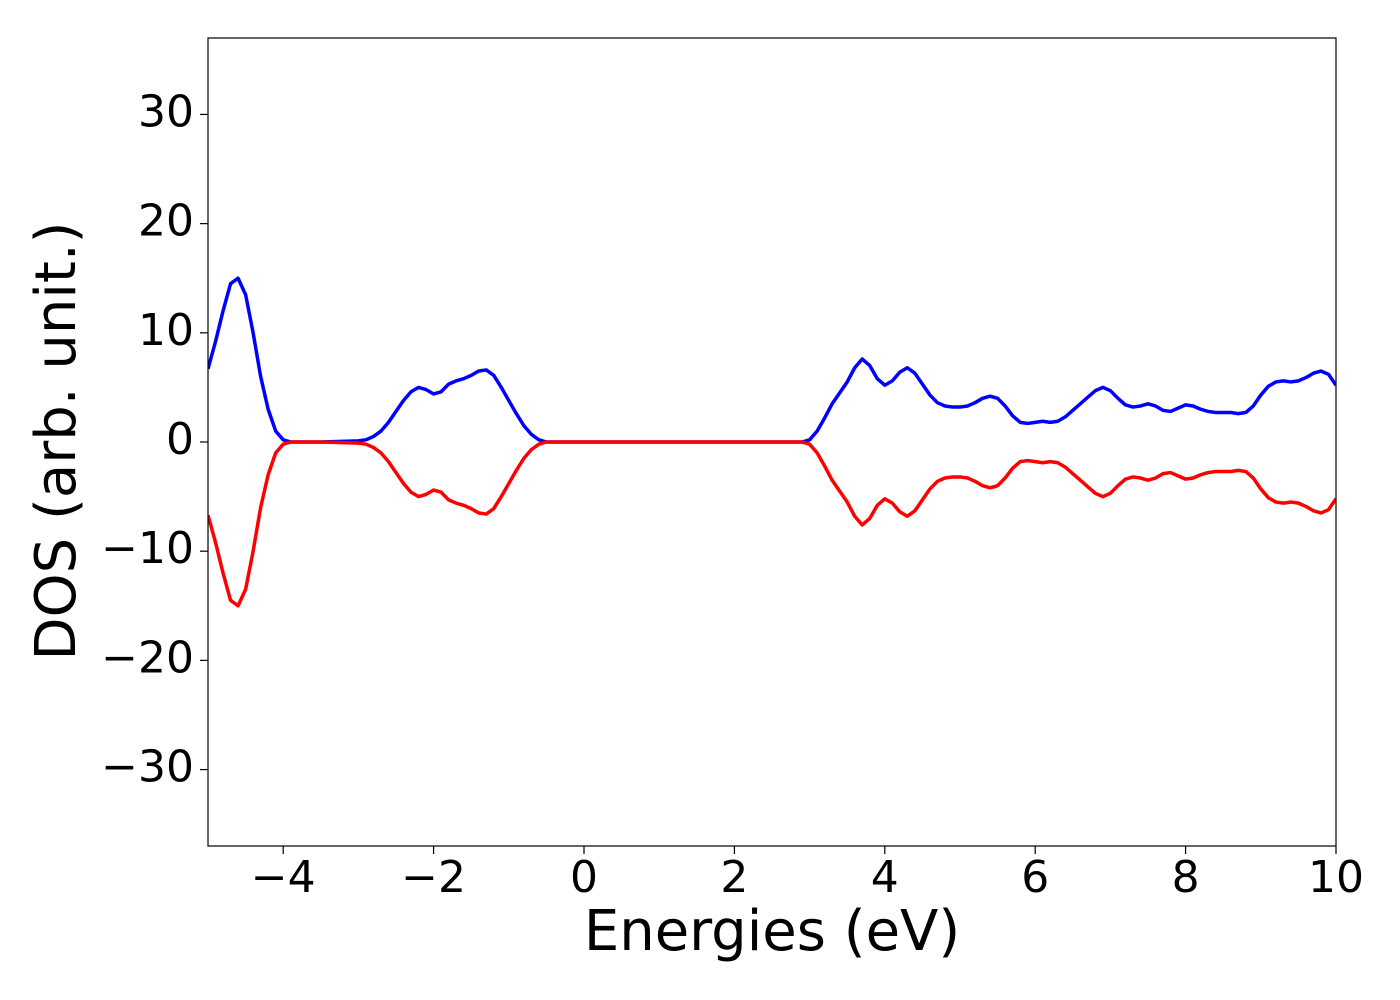 Image resolution: width=1400 pixels, height=1000 pixels. I want to click on x-axis-label: Energies (eV), so click(772, 931).